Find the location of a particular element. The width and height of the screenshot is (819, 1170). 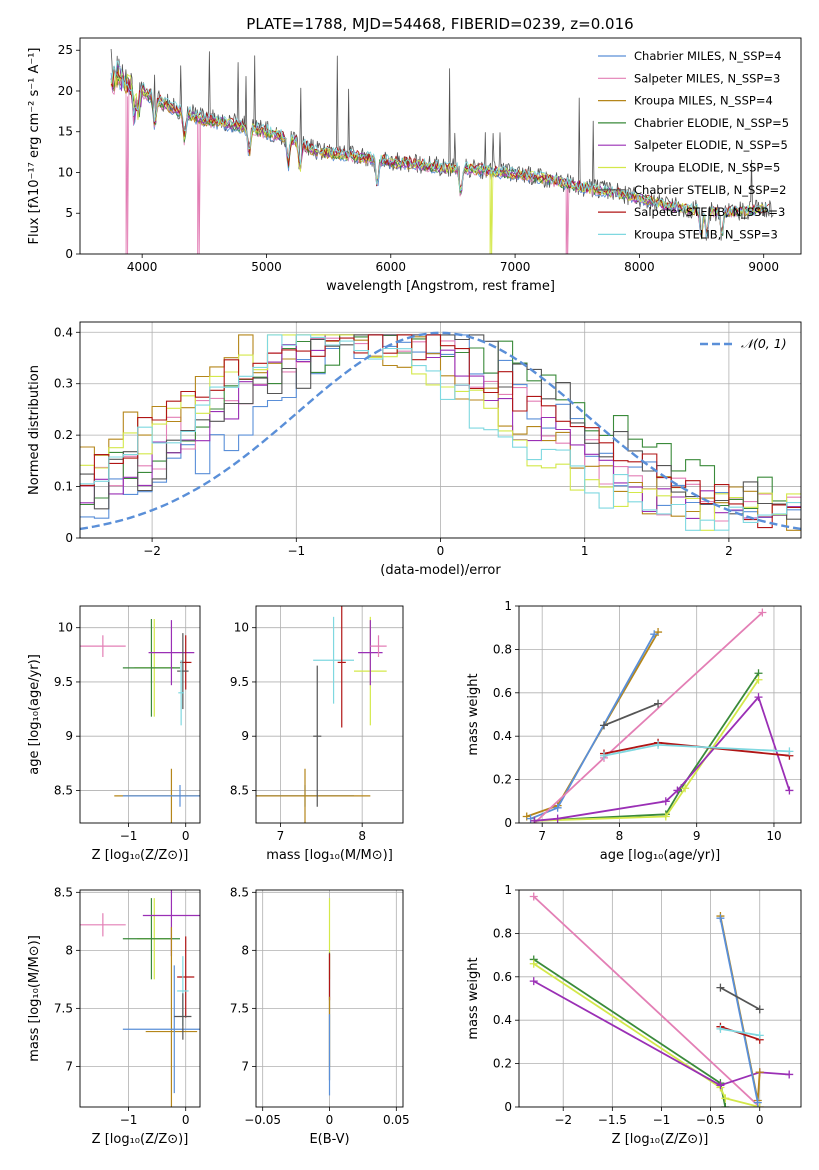

x-tick-label: 8 is located at coordinates (620, 836).